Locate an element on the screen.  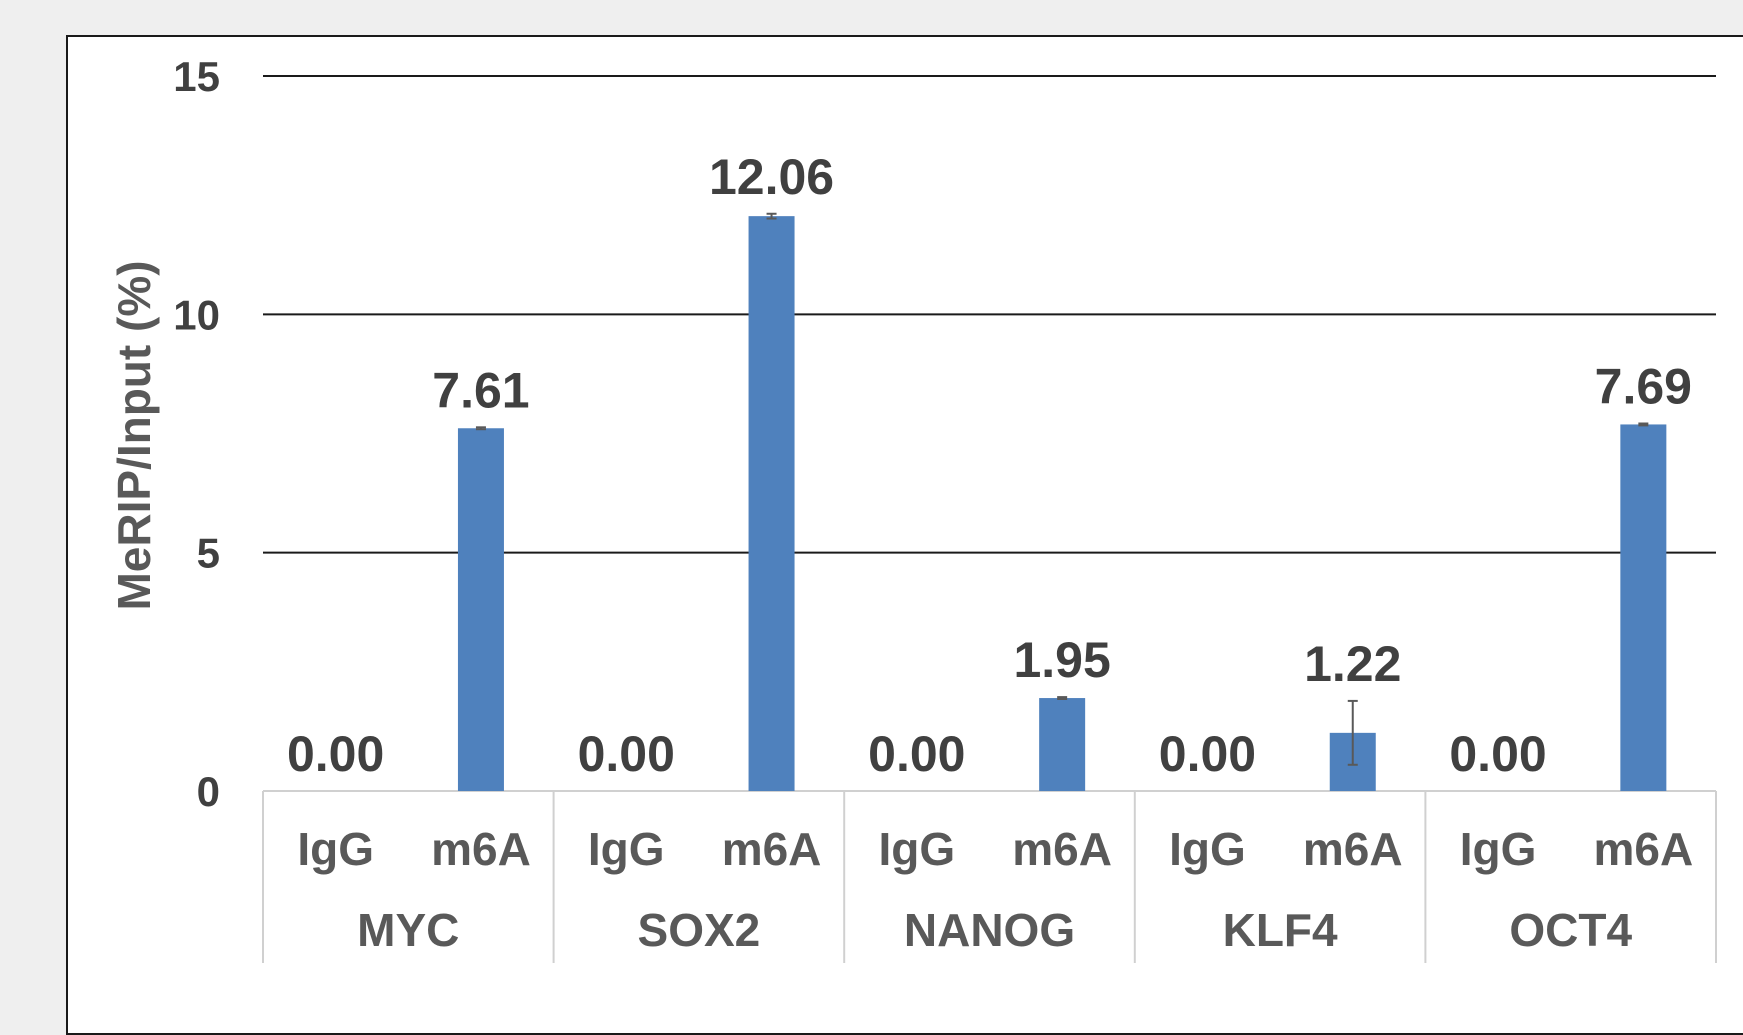
y-tick-label: 0 is located at coordinates (208, 791).